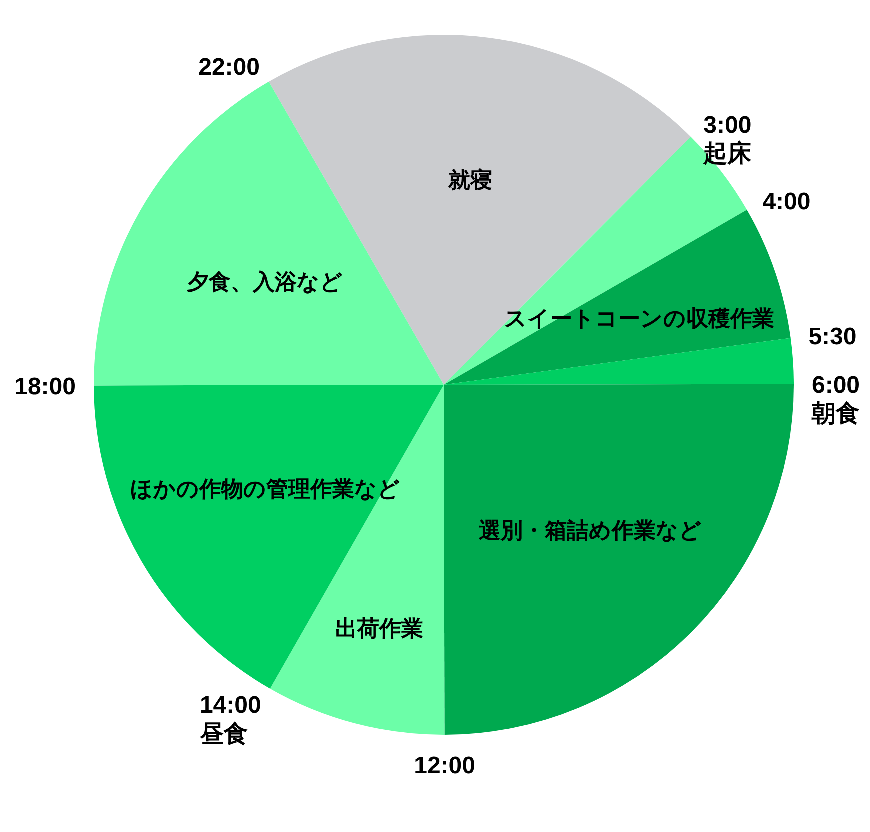  Describe the element at coordinates (231, 720) in the screenshot. I see `time-label: 14:00 昼食` at that location.